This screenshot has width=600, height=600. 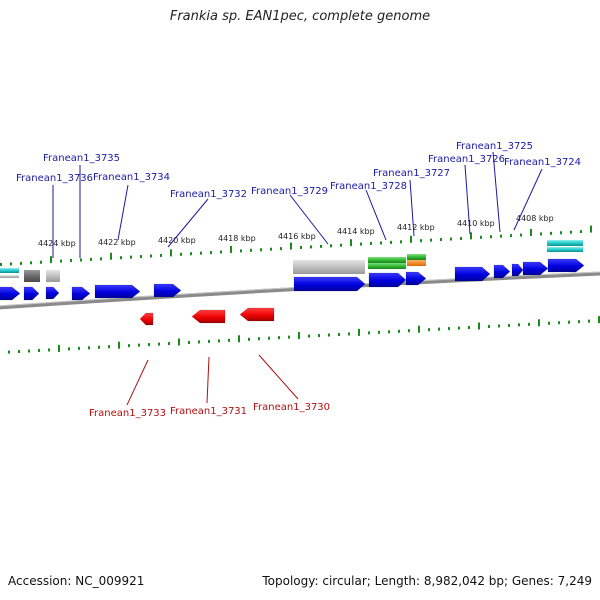 What do you see at coordinates (54, 178) in the screenshot?
I see `forward-gene-label: Franean1_3736` at bounding box center [54, 178].